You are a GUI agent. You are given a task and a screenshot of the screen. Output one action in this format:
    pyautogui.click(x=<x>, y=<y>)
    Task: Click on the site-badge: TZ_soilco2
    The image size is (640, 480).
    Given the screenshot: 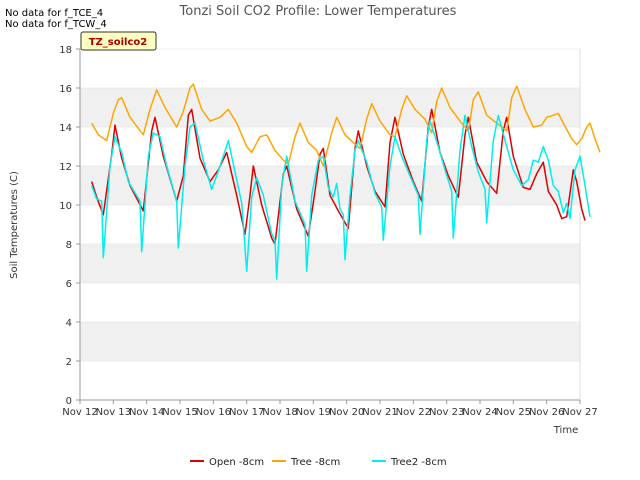 What is the action you would take?
    pyautogui.click(x=118, y=41)
    